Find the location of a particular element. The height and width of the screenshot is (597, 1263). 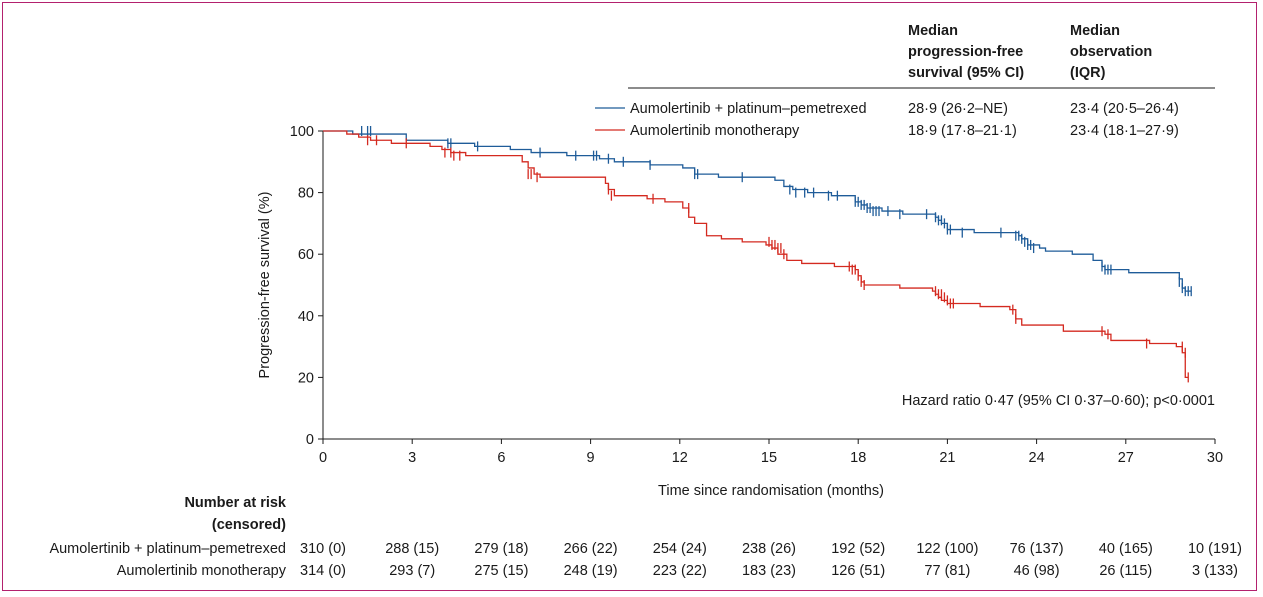

x-tick-label: 18 is located at coordinates (858, 458).